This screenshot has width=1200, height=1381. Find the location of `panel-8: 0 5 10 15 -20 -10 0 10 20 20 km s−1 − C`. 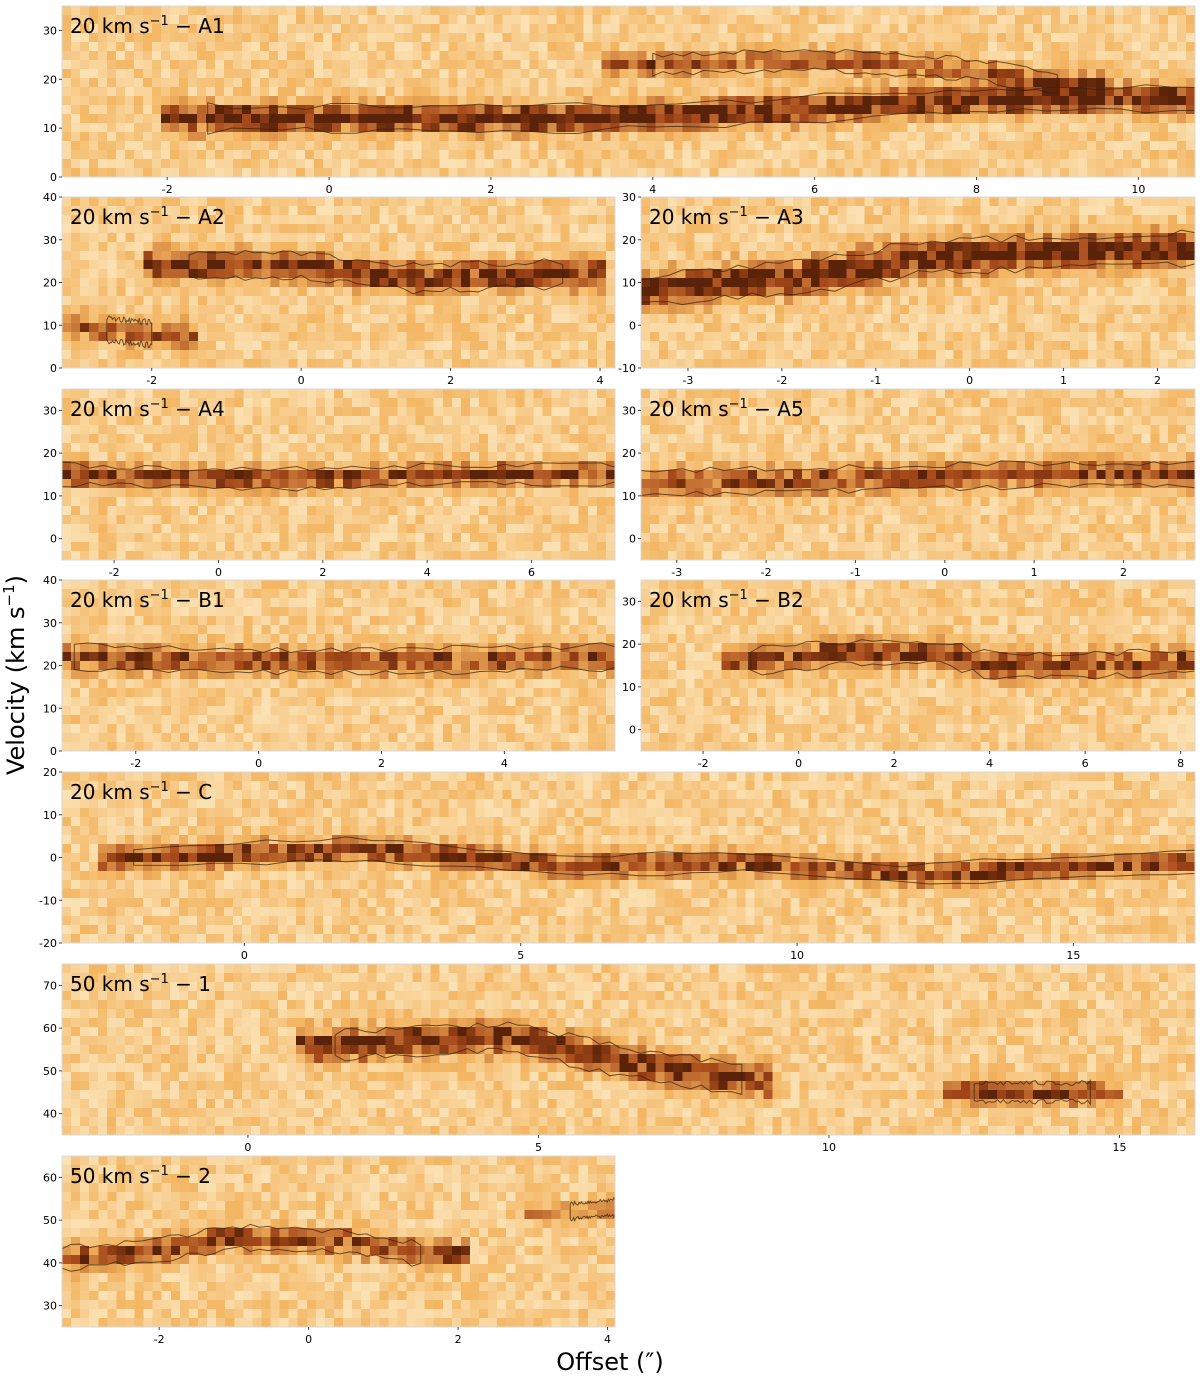

panel-8: 0 5 10 15 -20 -10 0 10 20 20 km s−1 − C is located at coordinates (617, 864).